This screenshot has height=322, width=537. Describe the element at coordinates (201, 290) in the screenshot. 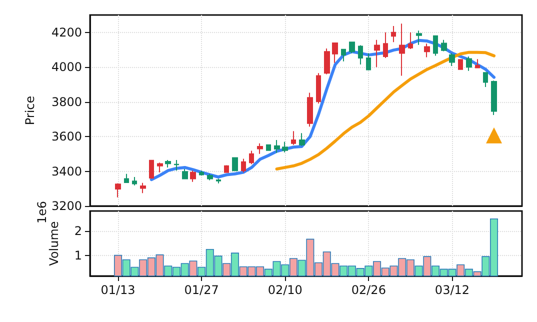

I see `x-tick-label: 01/27` at that location.